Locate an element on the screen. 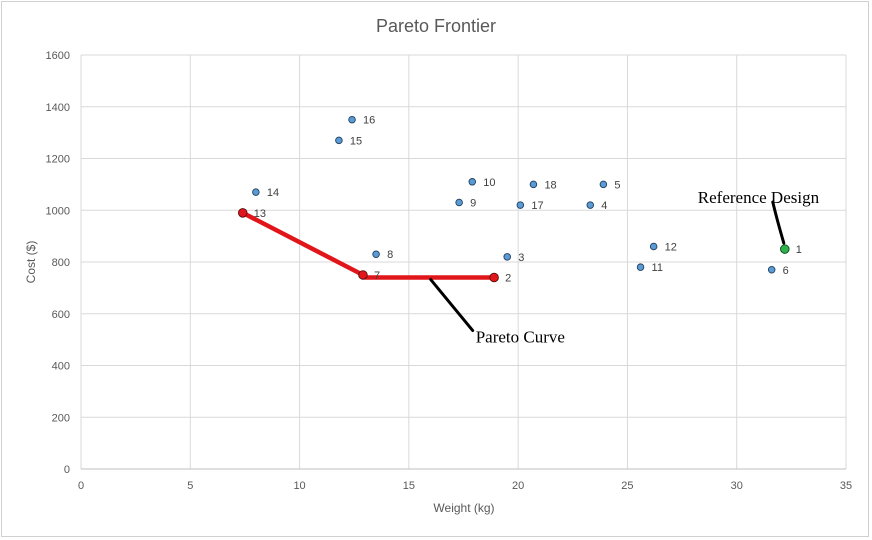 Image resolution: width=872 pixels, height=540 pixels. pareto-curve-layer is located at coordinates (368, 245).